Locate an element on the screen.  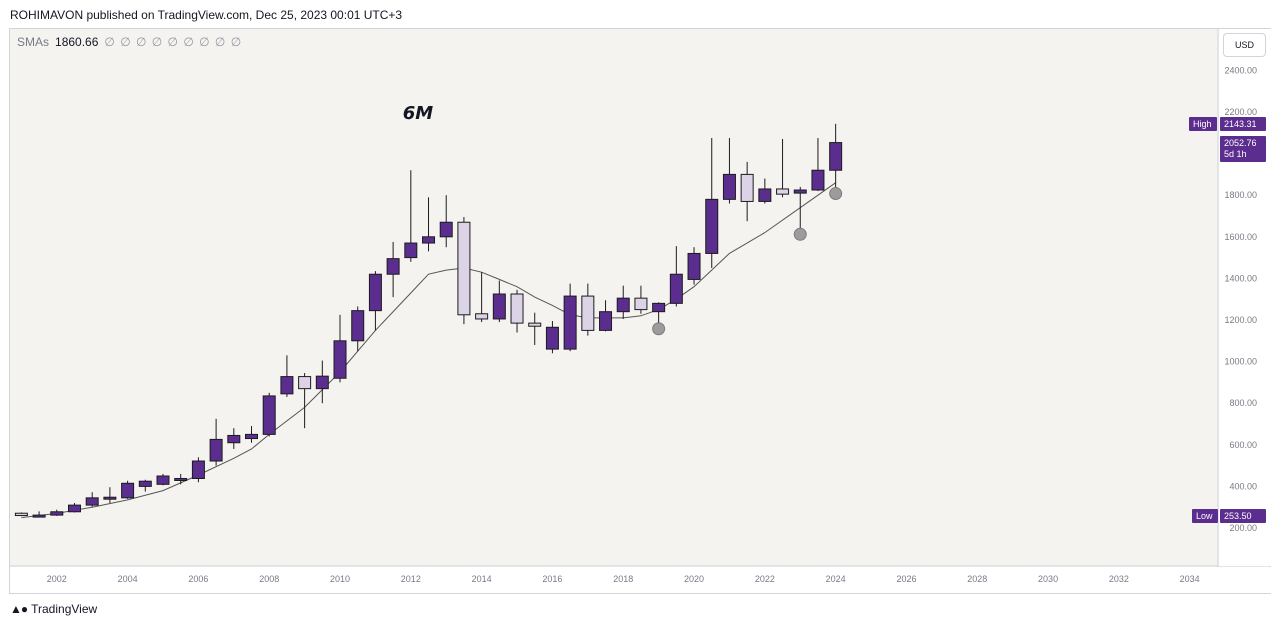
x-tick-label: 2006 is located at coordinates (198, 579).